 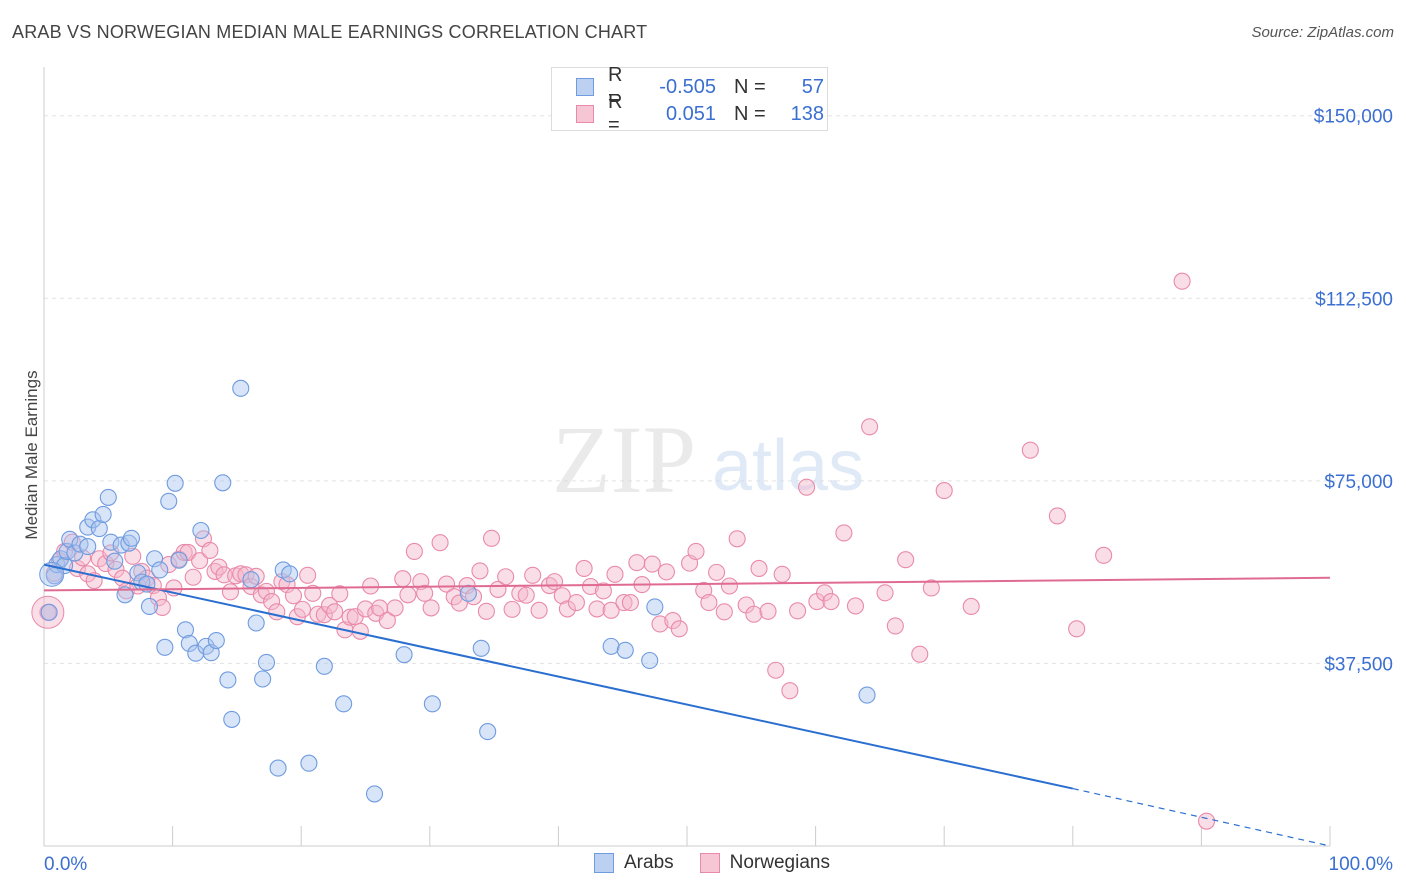 What do you see at coordinates (1354, 299) in the screenshot?
I see `y-tick-label: $112,500` at bounding box center [1354, 299].